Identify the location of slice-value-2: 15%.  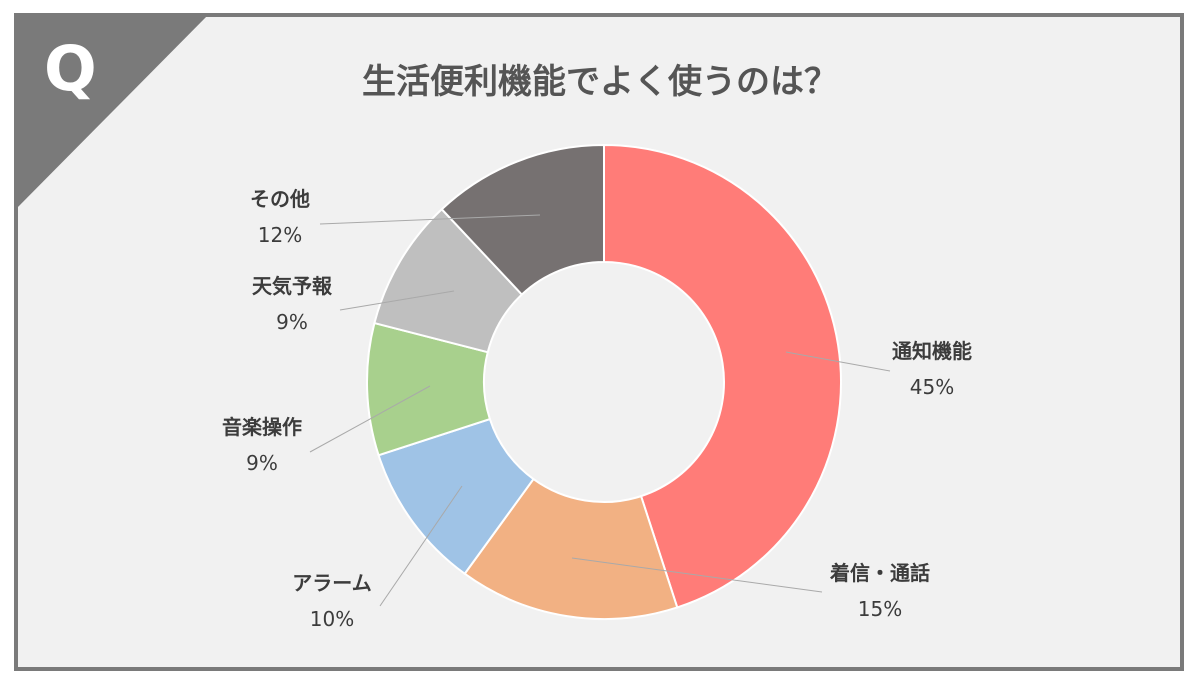
(880, 609).